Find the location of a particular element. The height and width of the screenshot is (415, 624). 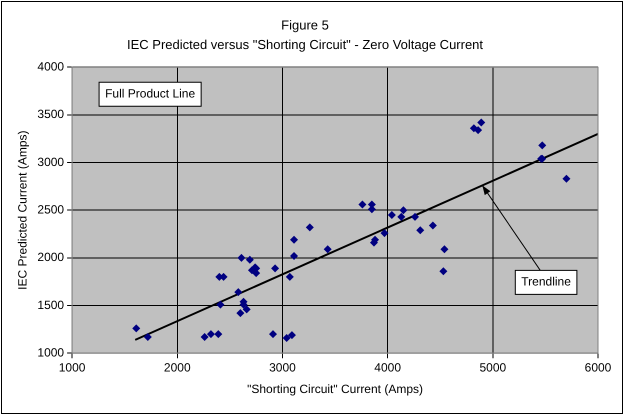

y-tick-label: 1000 is located at coordinates (50, 353).